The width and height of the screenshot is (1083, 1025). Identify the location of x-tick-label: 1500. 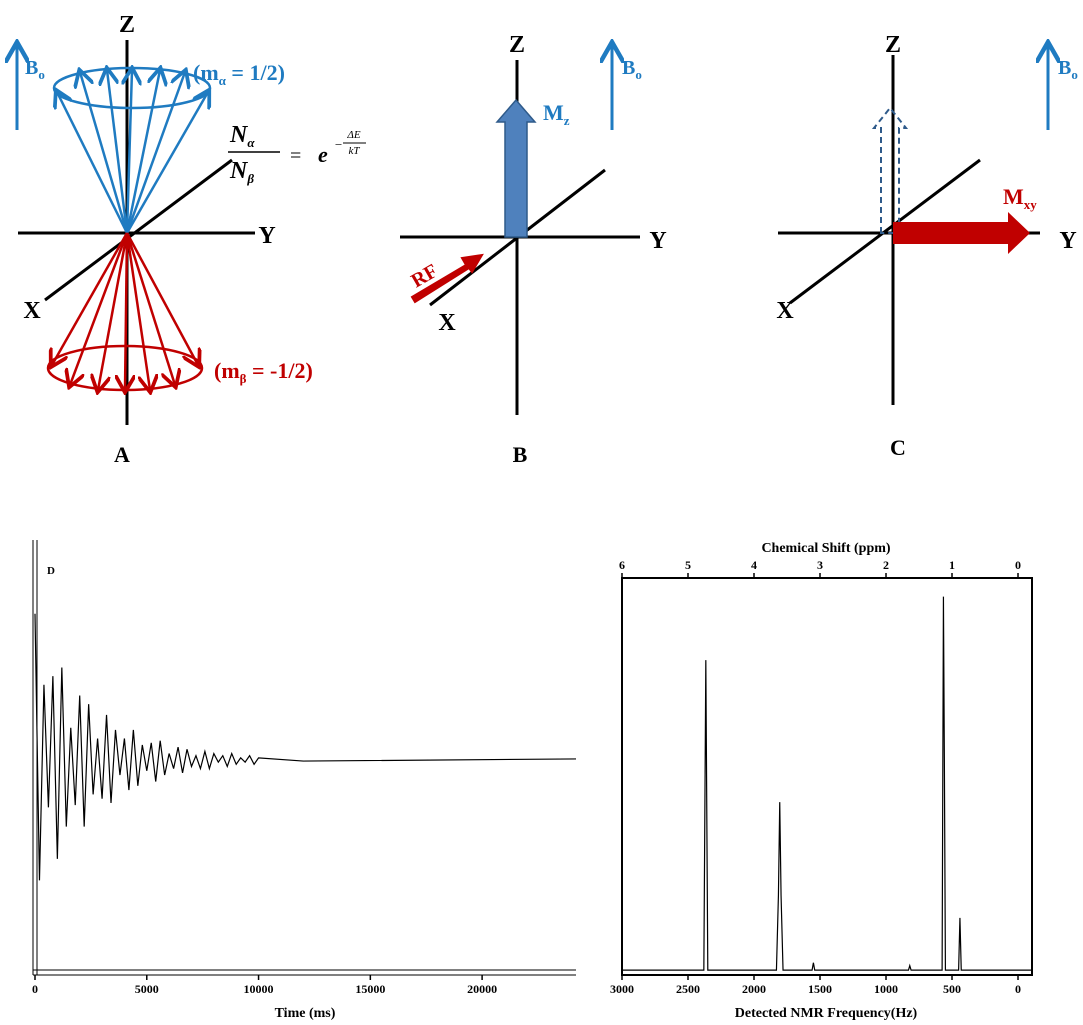
(820, 989).